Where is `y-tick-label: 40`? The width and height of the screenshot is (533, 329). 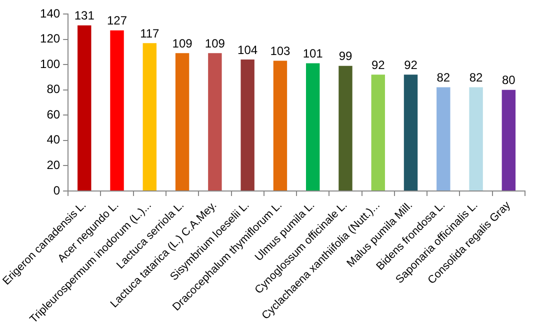
y-tick-label: 40 is located at coordinates (53, 139).